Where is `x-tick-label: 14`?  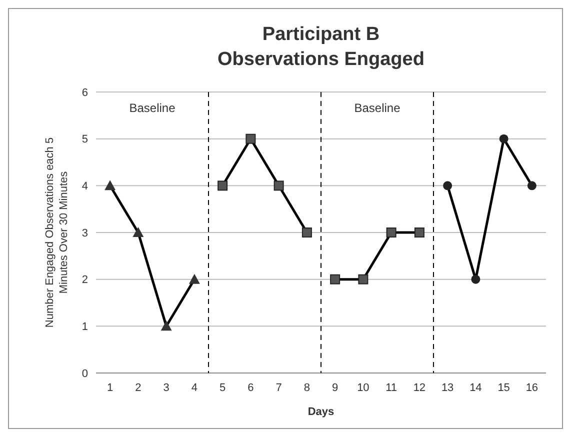 x-tick-label: 14 is located at coordinates (476, 388).